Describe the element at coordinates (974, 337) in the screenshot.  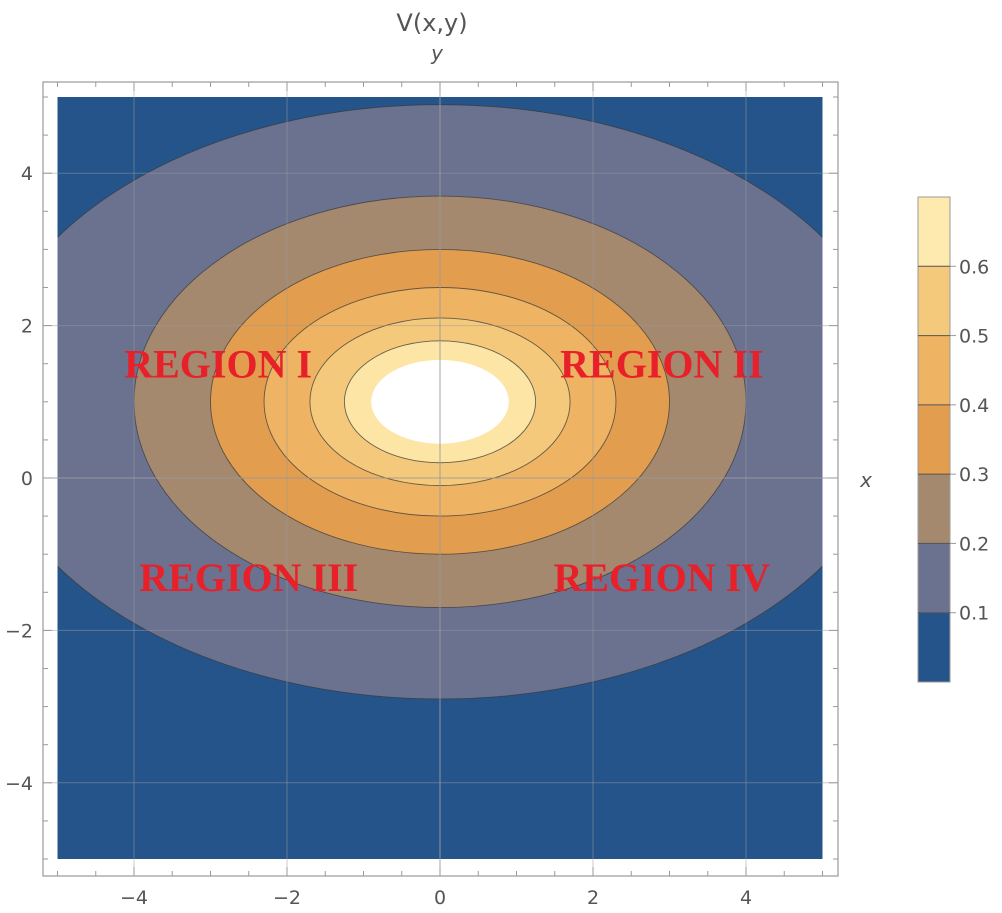
I see `legend-tick-label: 0.5` at that location.